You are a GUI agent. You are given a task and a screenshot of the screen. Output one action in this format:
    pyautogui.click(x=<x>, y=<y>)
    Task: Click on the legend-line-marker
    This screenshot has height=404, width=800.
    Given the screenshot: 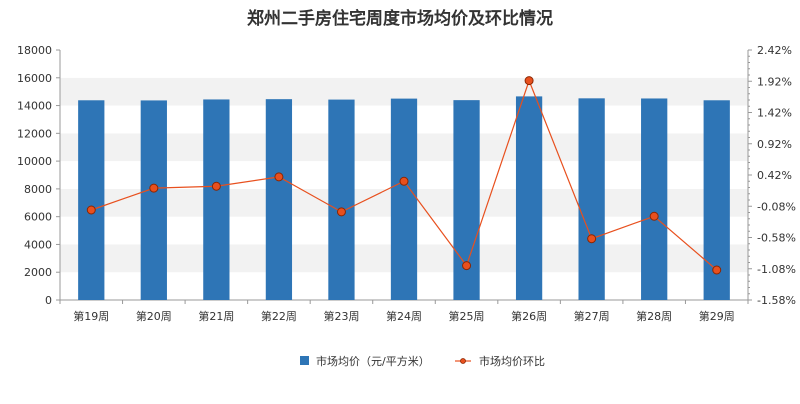 What is the action you would take?
    pyautogui.click(x=463, y=361)
    